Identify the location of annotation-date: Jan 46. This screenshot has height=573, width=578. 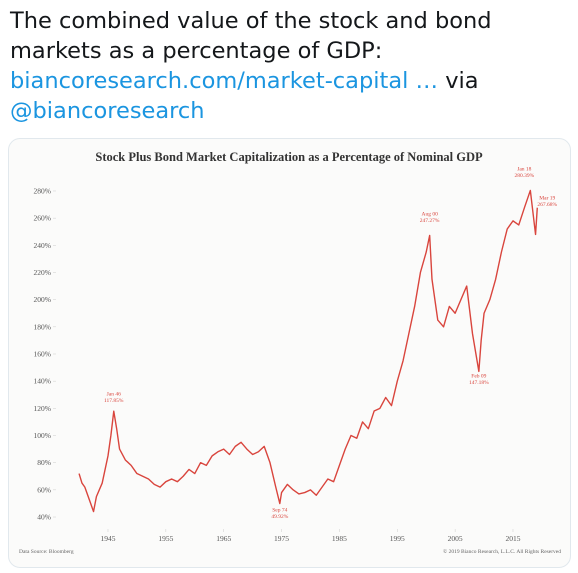
(114, 394).